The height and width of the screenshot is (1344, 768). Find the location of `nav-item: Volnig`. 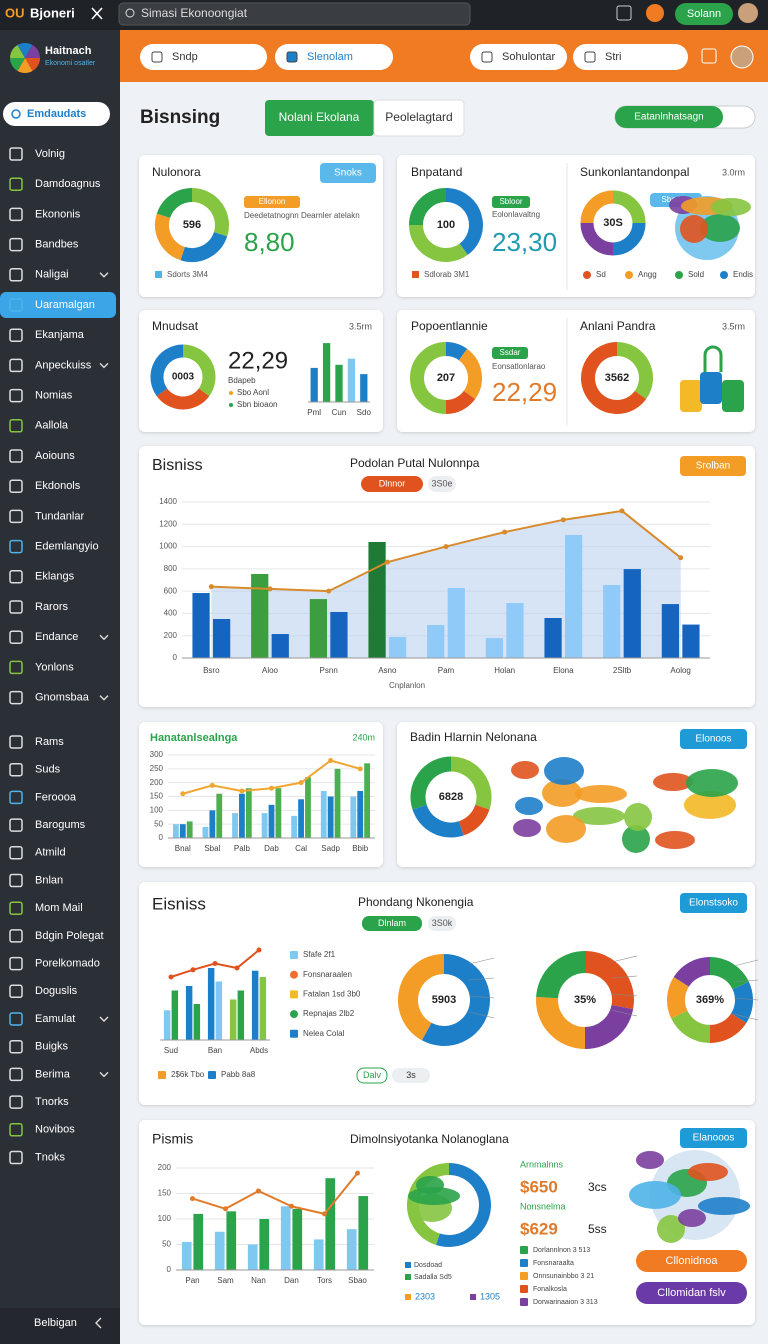

nav-item: Volnig is located at coordinates (50, 154).